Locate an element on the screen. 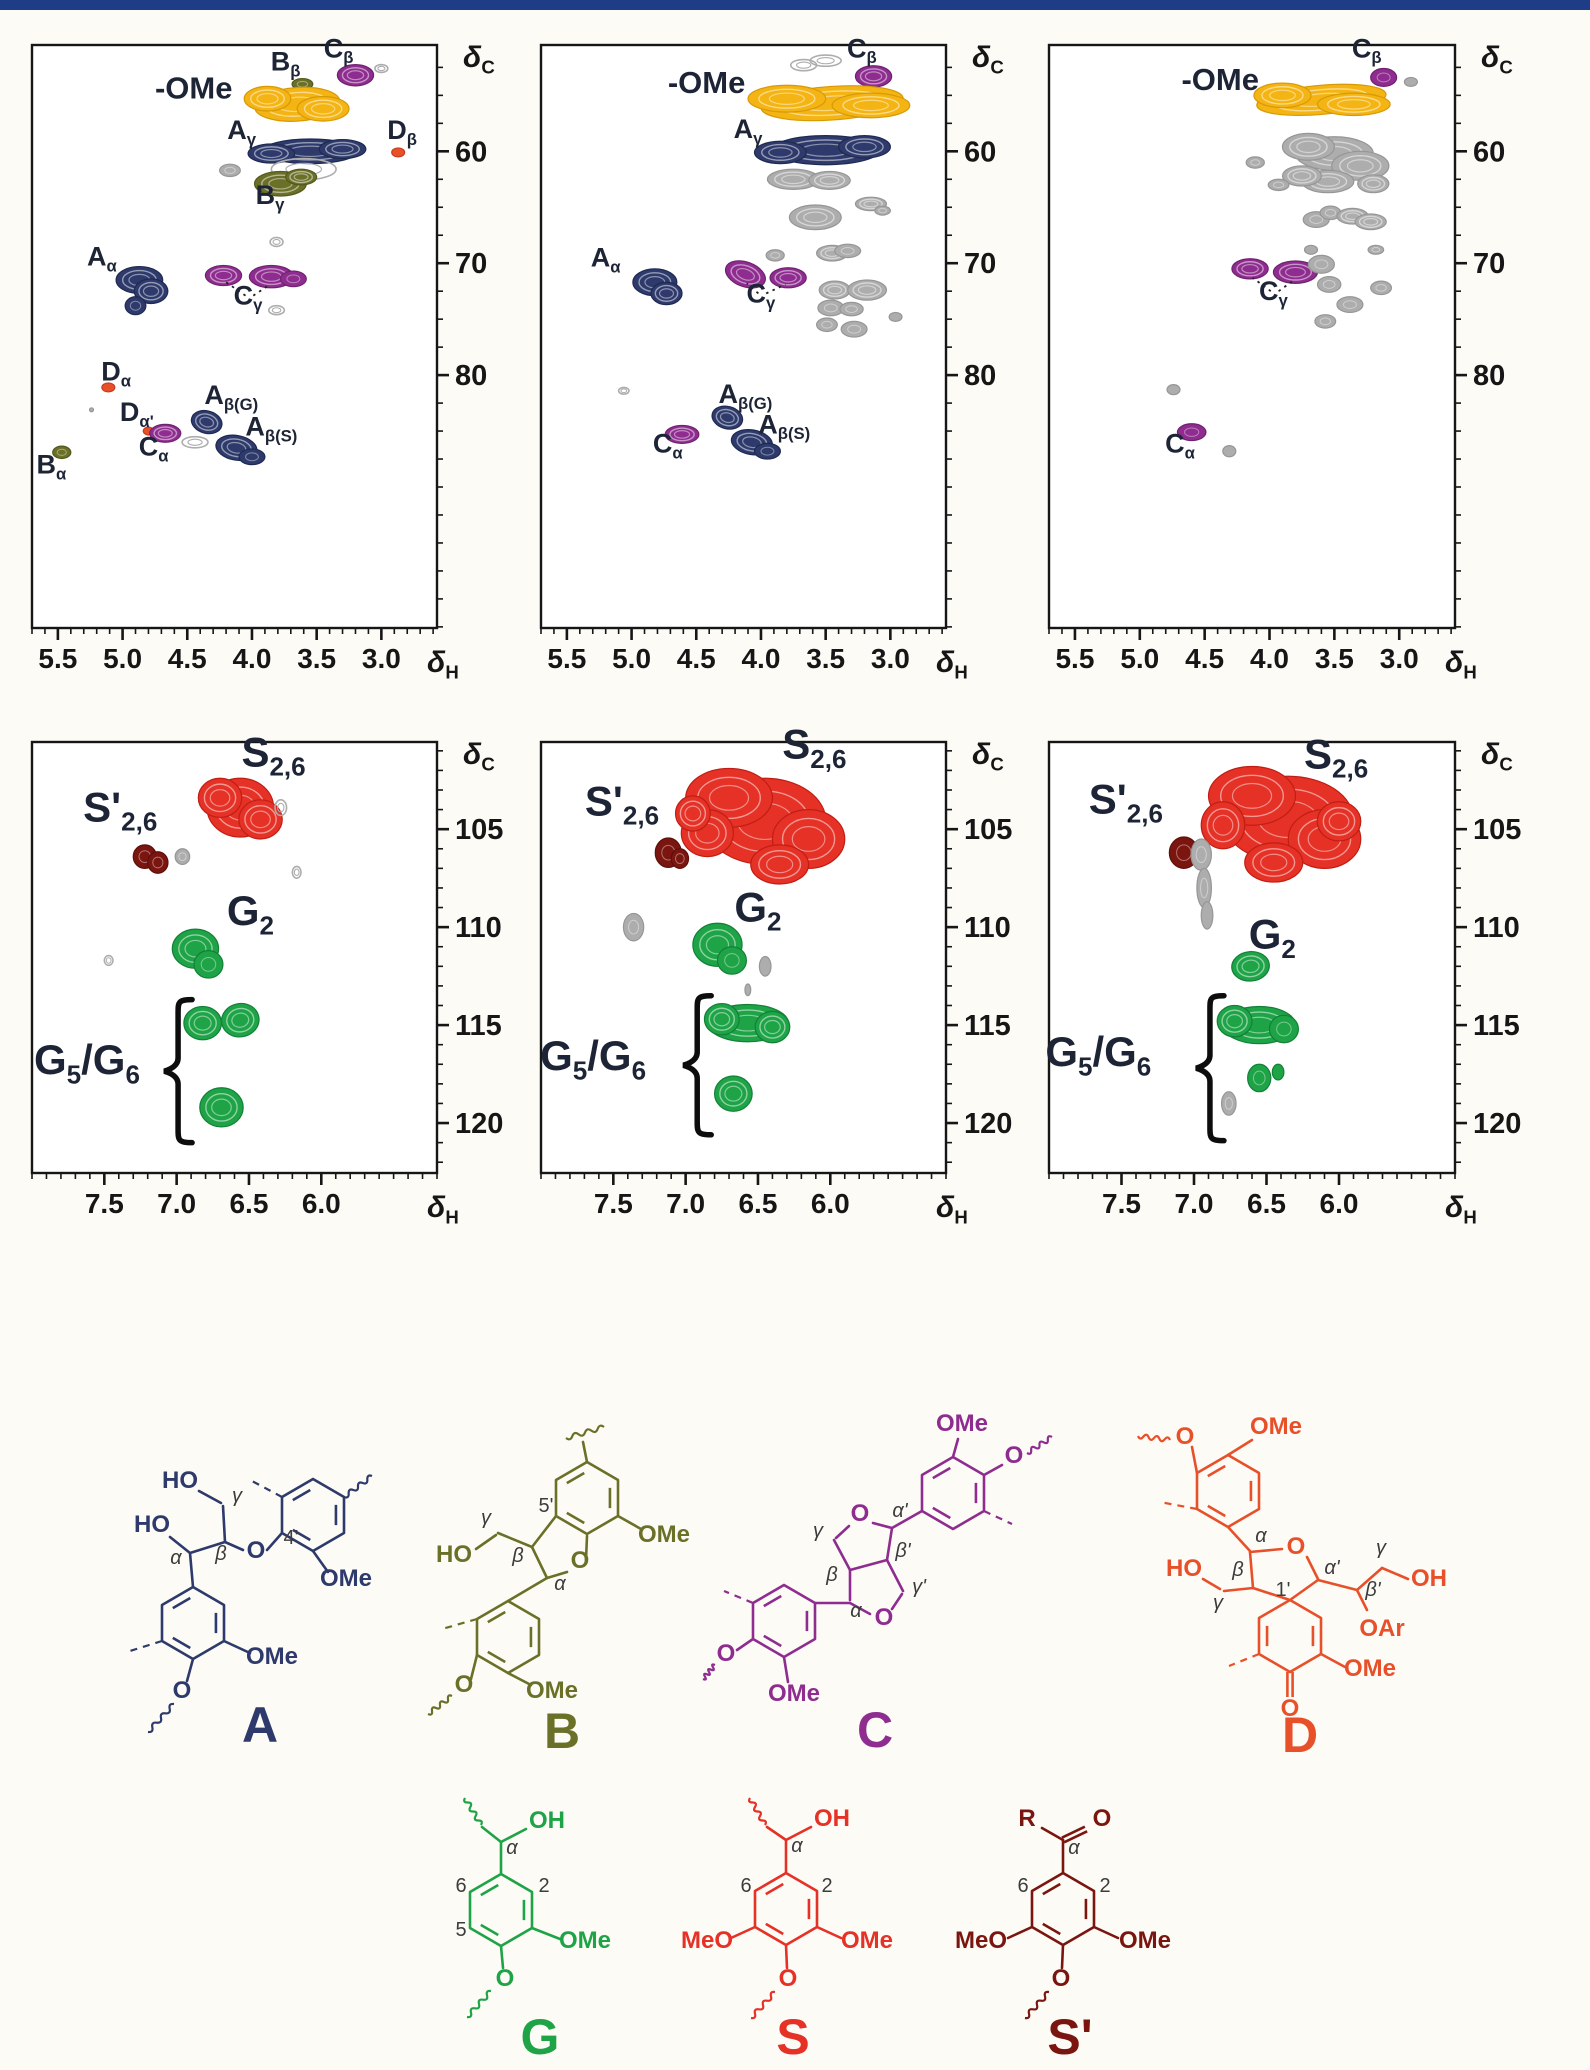 The image size is (1590, 2070). svg-text: S' is located at coordinates (1069, 2037).